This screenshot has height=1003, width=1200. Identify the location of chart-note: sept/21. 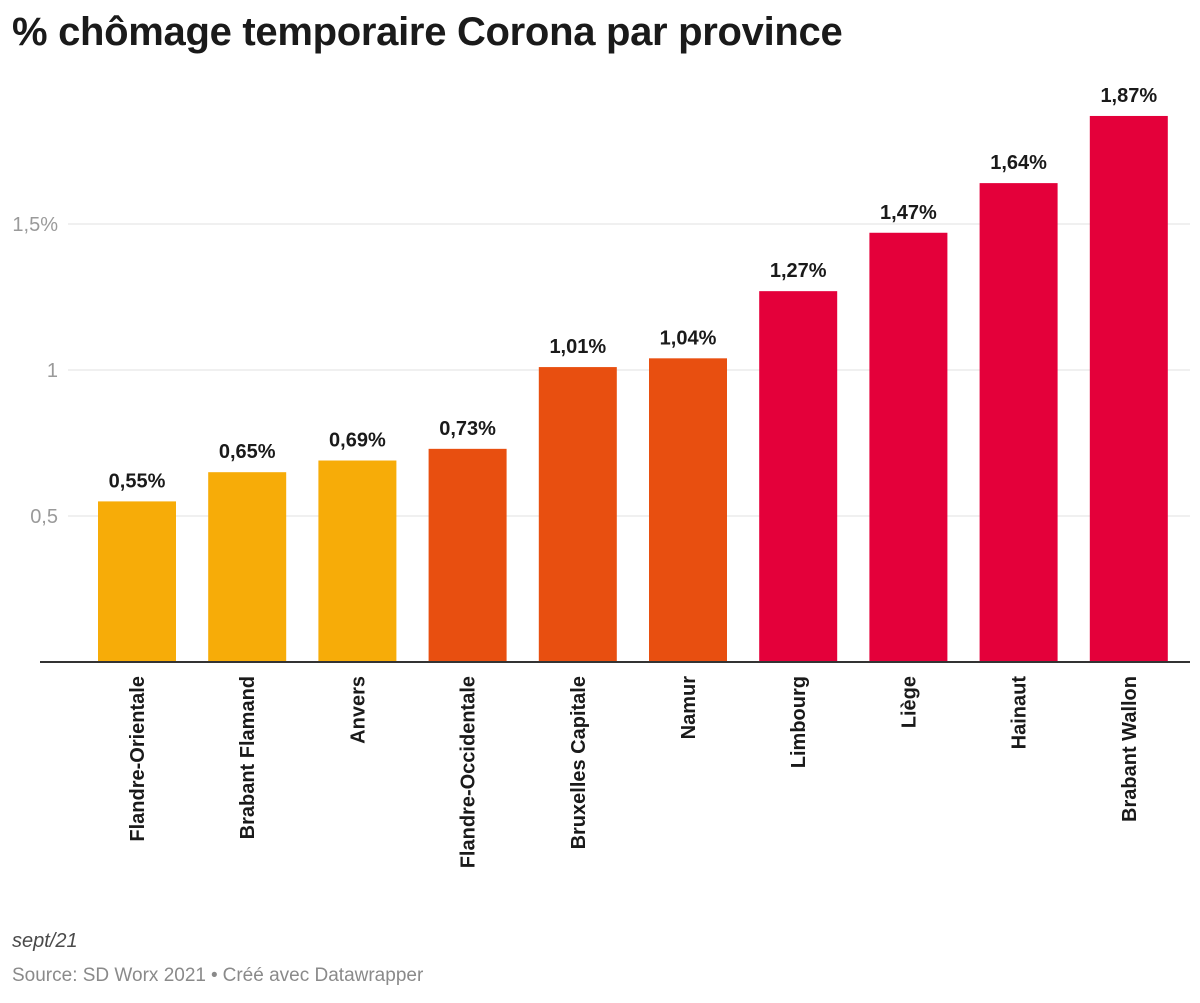
(45, 941).